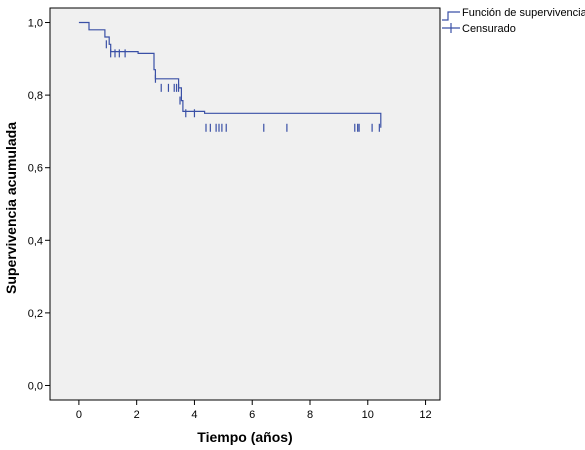  I want to click on legend-line-survival, so click(451, 16).